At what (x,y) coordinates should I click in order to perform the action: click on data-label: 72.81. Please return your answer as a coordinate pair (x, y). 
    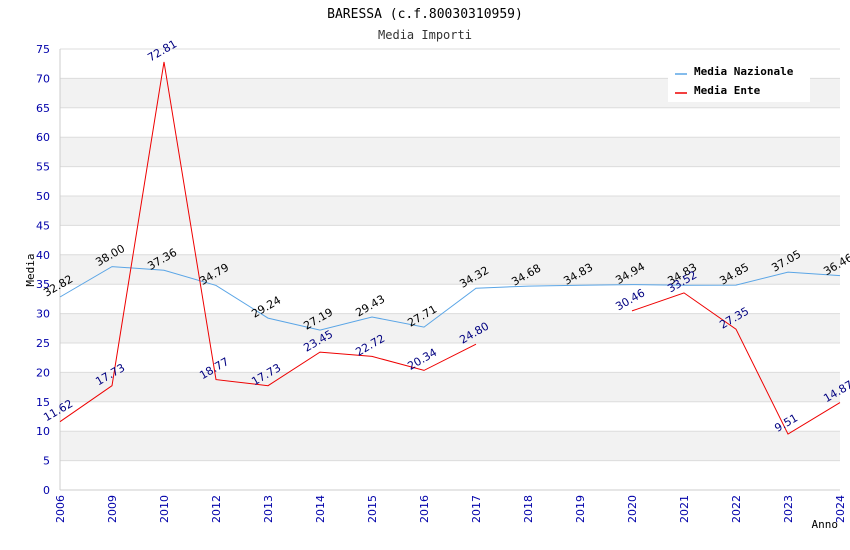
    Looking at the image, I should click on (162, 50).